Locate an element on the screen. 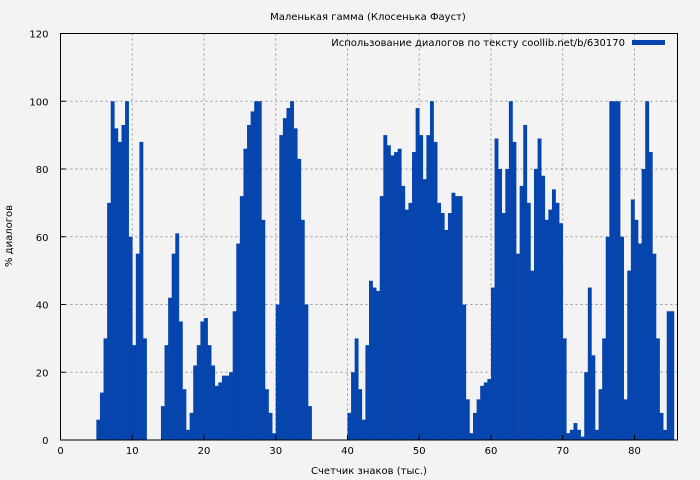 The image size is (700, 480). x-tick-label: 70 is located at coordinates (562, 451).